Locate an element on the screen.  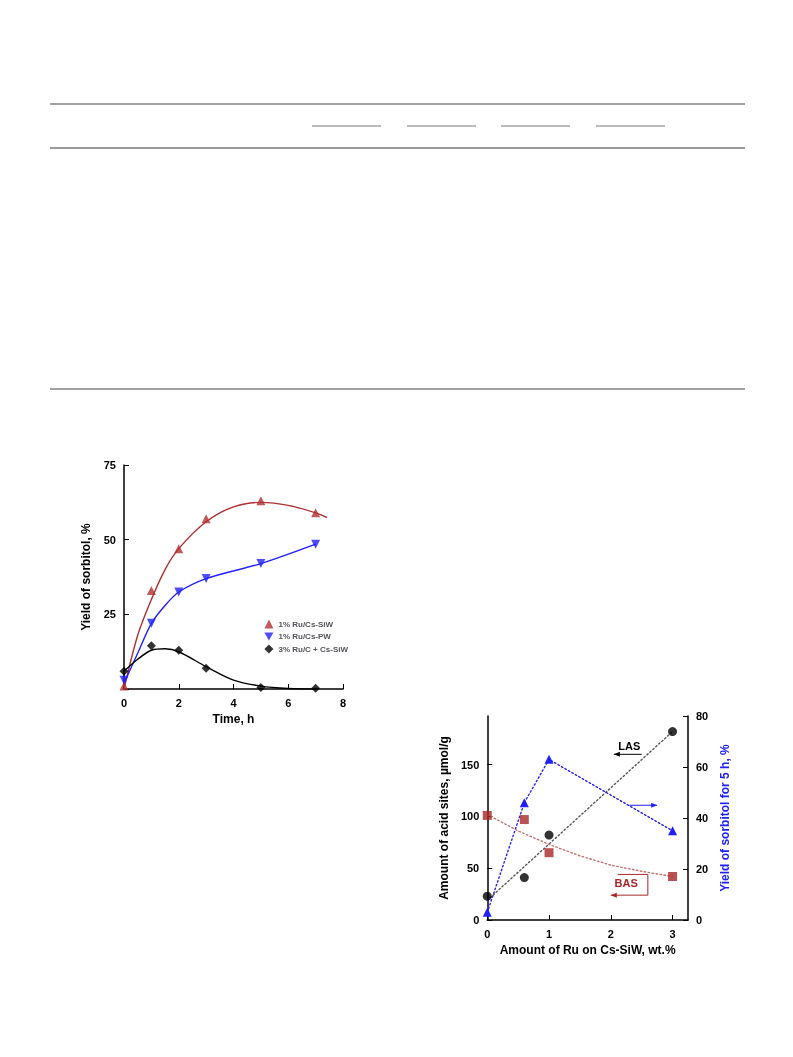
x-axis-title: Amount of Ru on Cs-SiW, wt.% is located at coordinates (587, 949).